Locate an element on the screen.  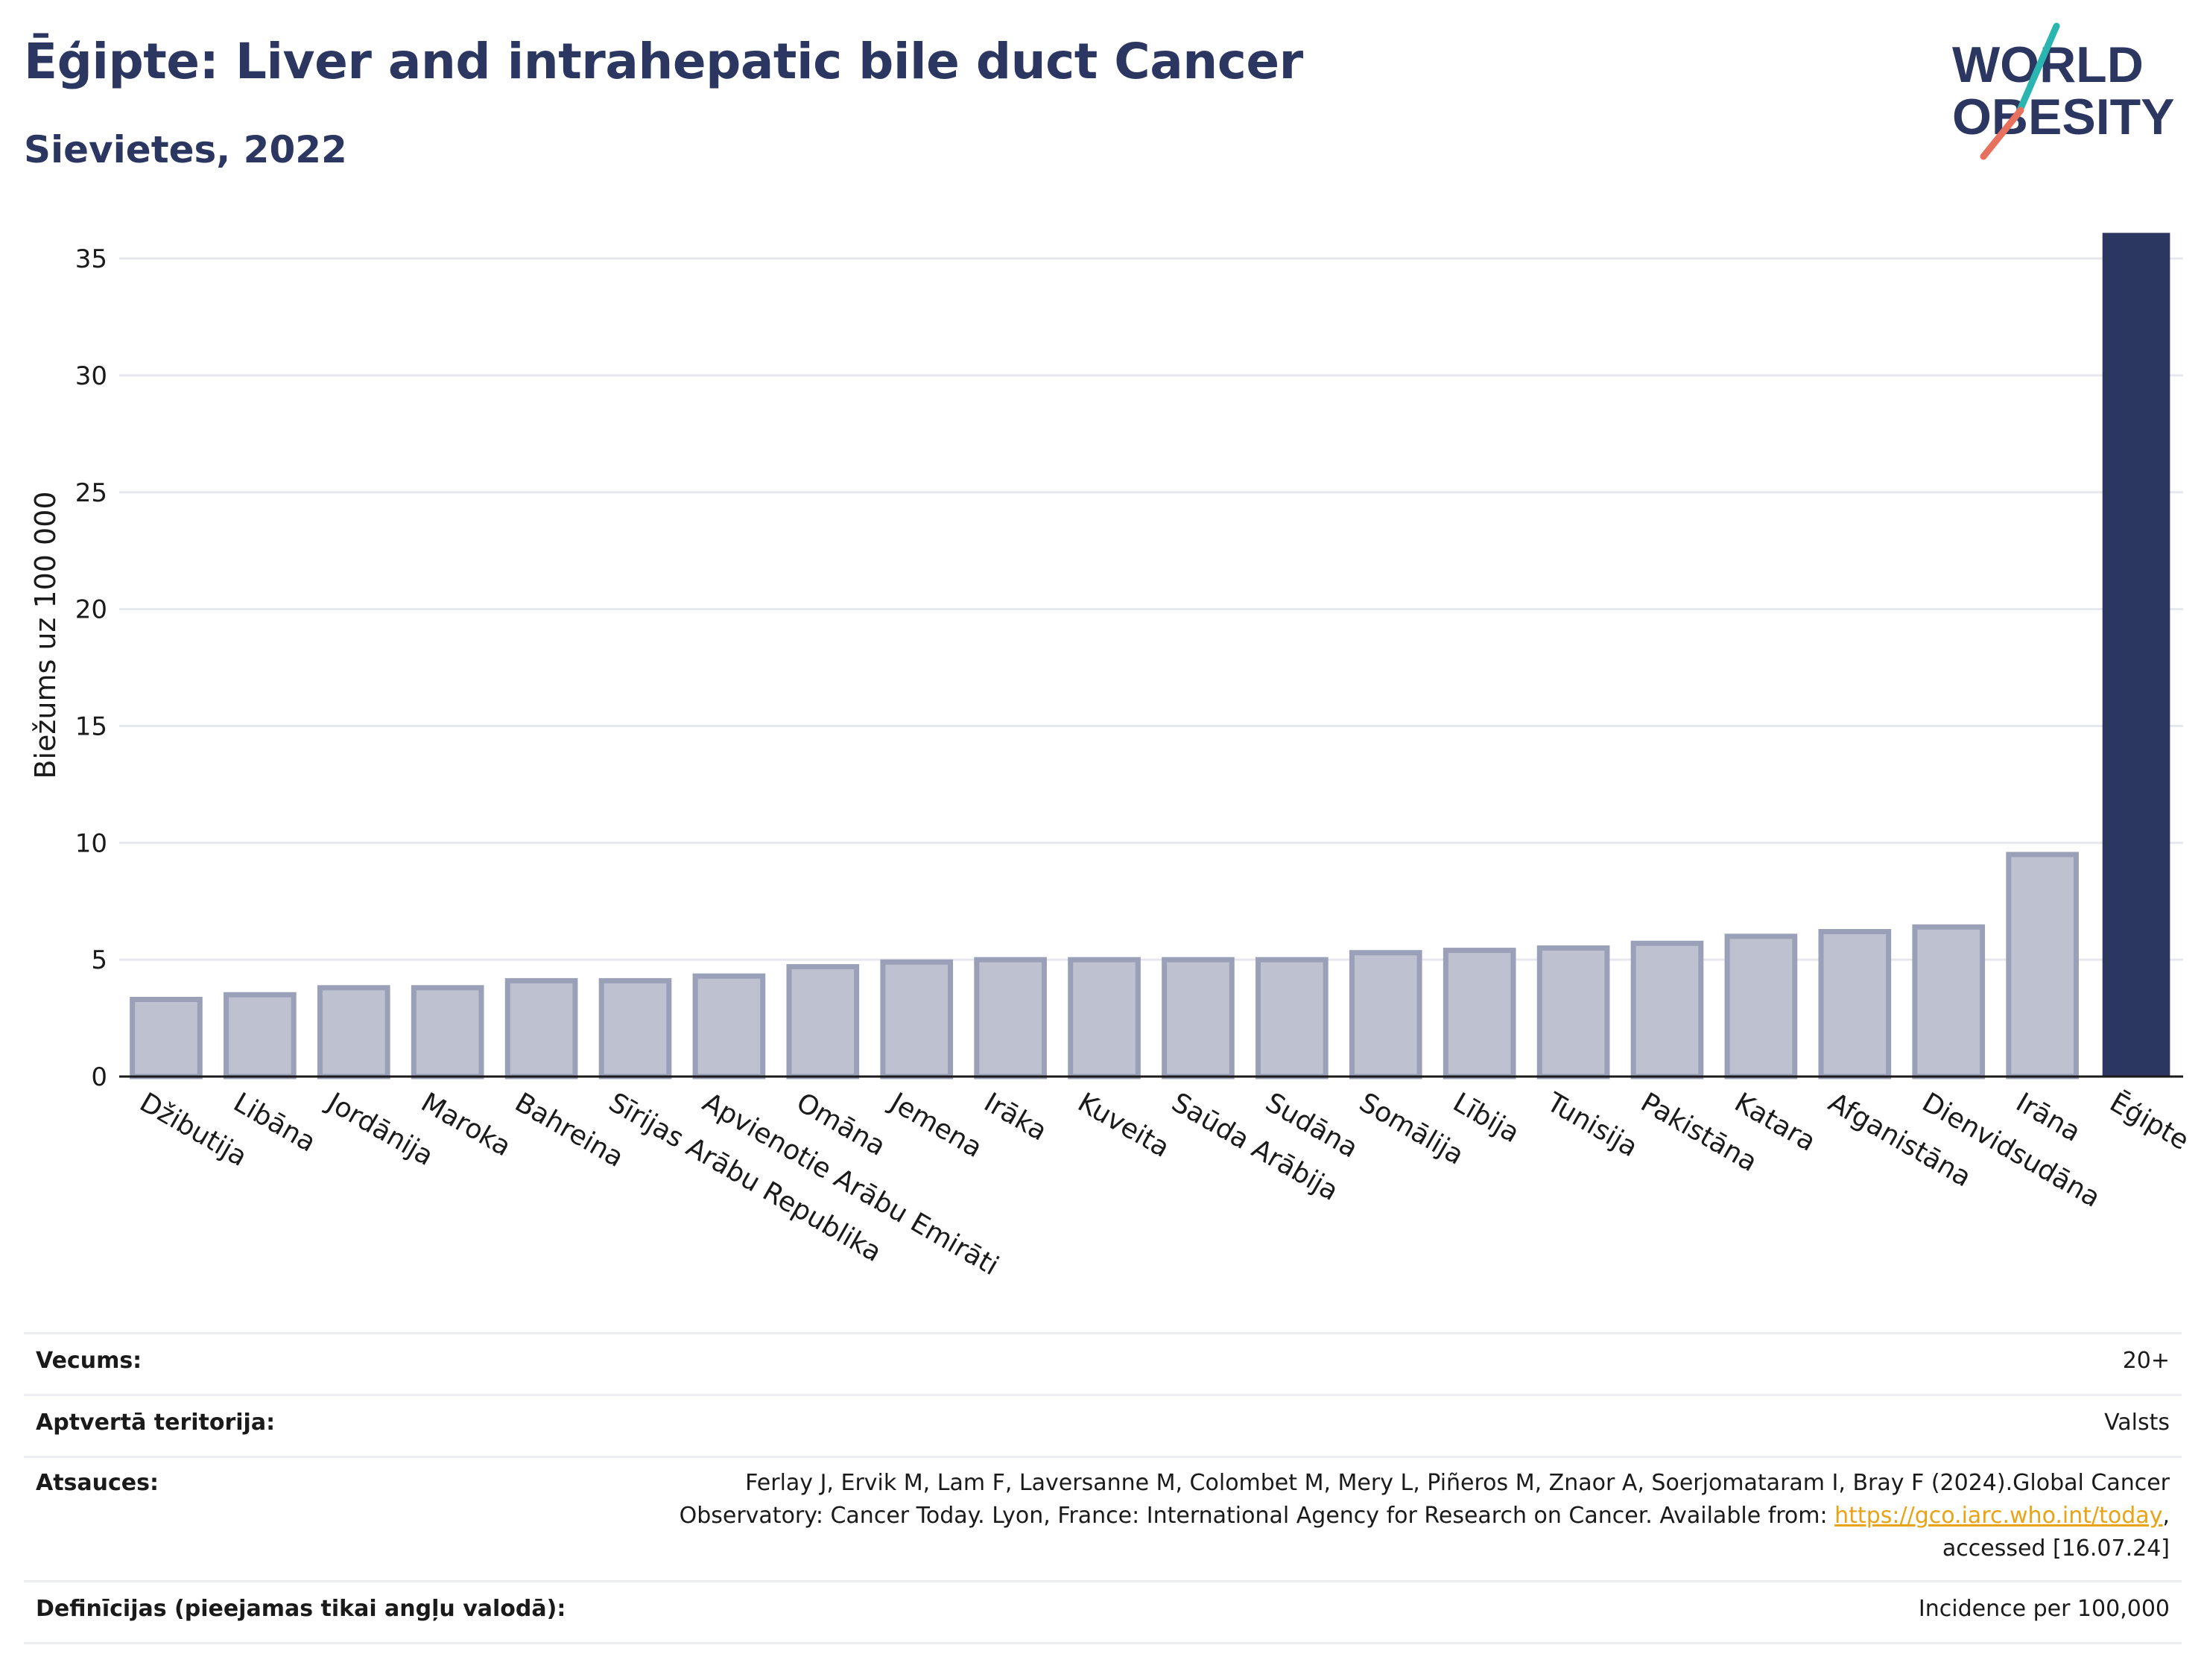
world-obesity-logo: WORLD OBESITY is located at coordinates (2063, 91).